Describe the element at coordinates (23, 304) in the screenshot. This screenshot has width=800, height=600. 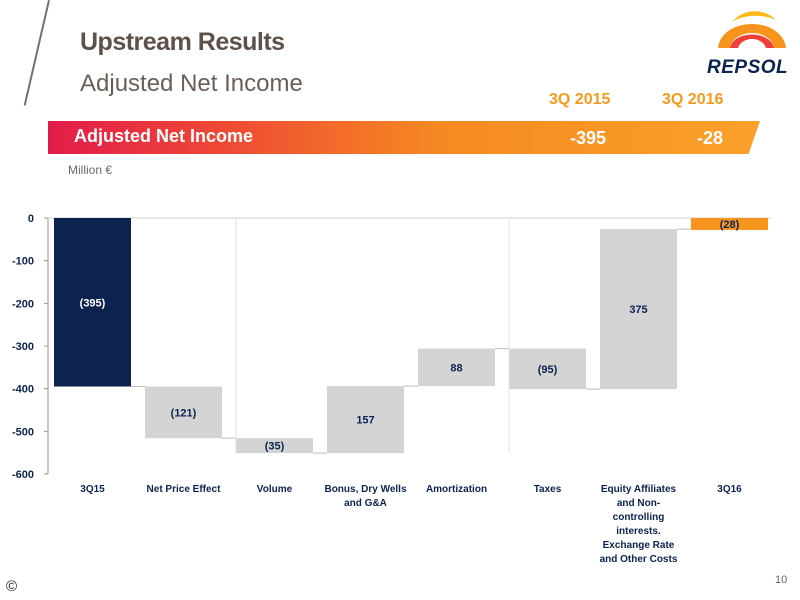
I see `y-tick-label: -200` at that location.